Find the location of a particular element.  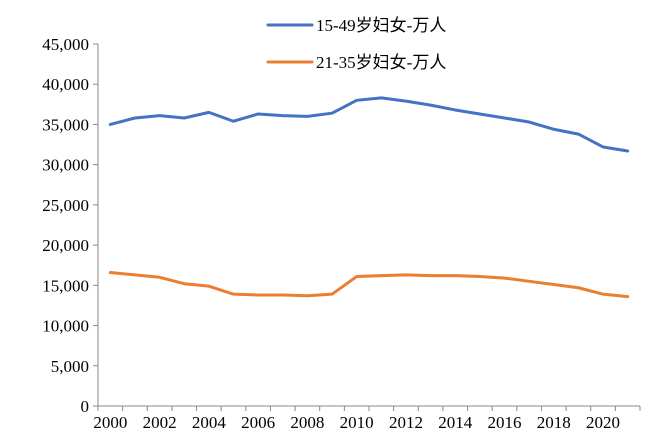

x-tick-label: 2004 is located at coordinates (209, 422).